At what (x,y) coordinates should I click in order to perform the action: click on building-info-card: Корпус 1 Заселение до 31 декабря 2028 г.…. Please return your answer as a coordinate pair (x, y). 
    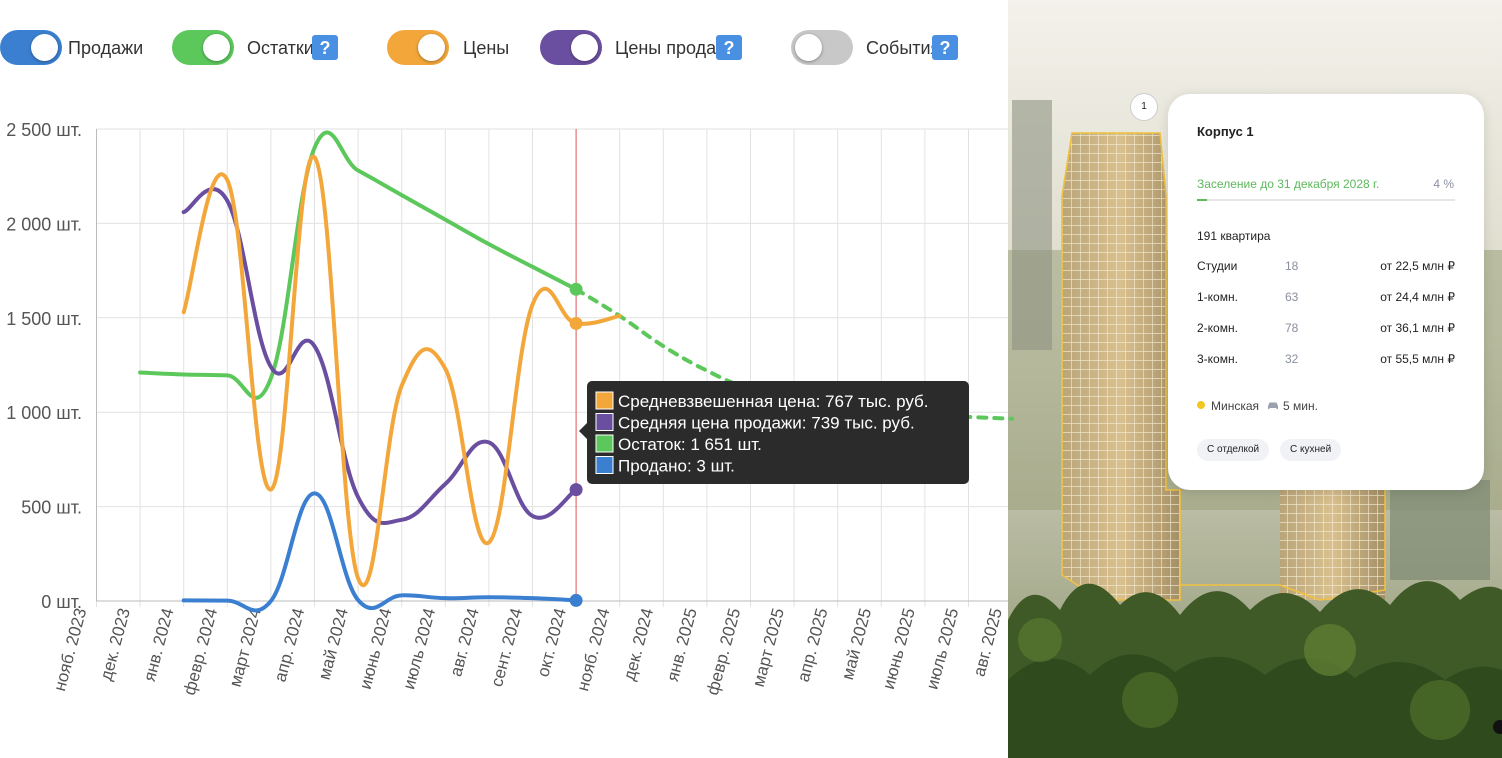
    Looking at the image, I should click on (1326, 292).